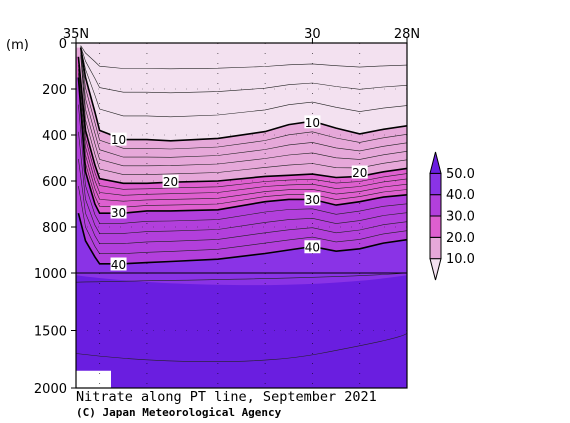 The height and width of the screenshot is (423, 570). Describe the element at coordinates (93, 379) in the screenshot. I see `no-data-area` at that location.